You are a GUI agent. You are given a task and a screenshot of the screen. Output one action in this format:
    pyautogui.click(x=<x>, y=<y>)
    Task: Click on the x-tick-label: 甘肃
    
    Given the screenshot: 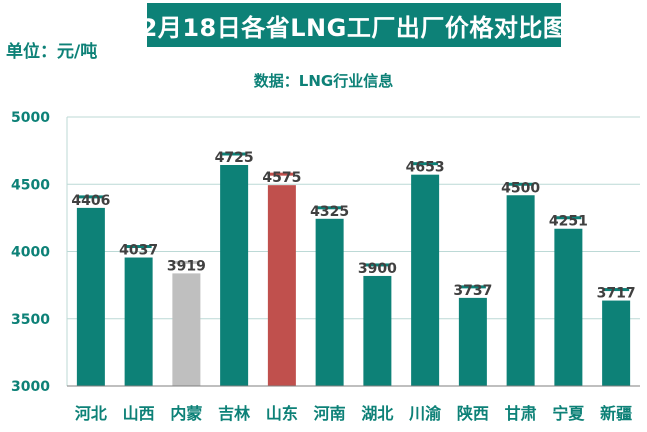 What is the action you would take?
    pyautogui.click(x=521, y=413)
    